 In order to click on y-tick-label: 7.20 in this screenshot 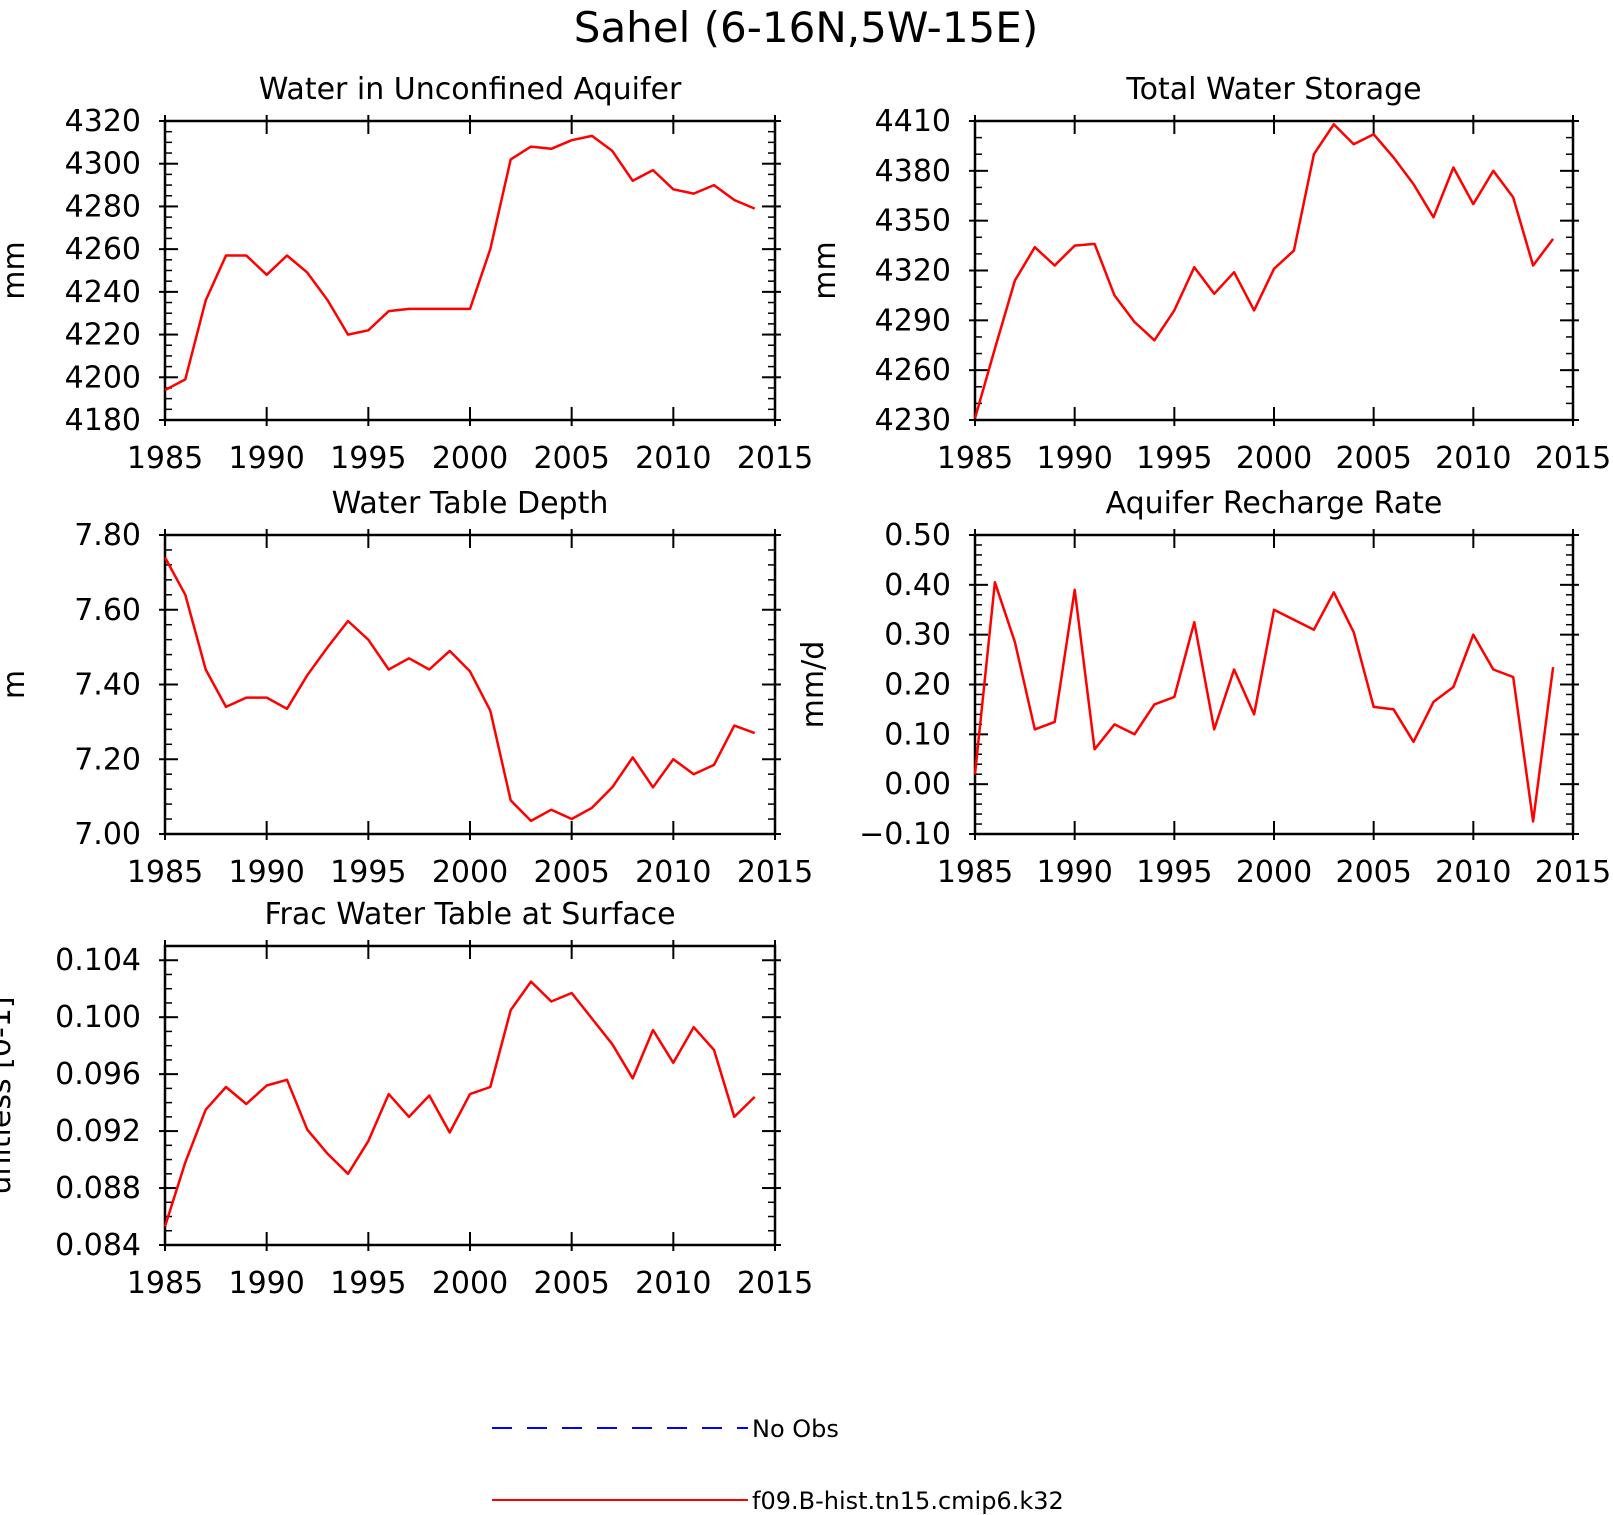, I will do `click(107, 759)`.